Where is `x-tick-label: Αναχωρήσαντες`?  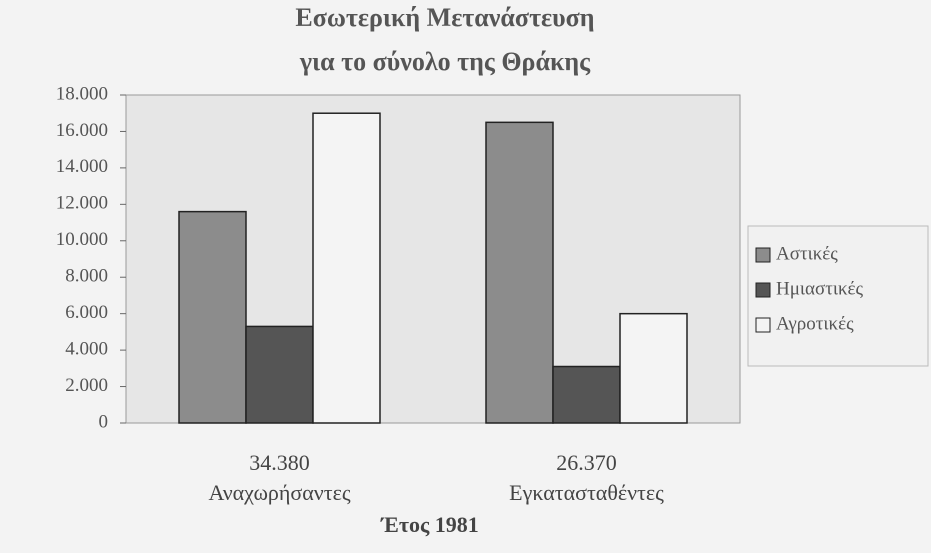
x-tick-label: Αναχωρήσαντες is located at coordinates (279, 492).